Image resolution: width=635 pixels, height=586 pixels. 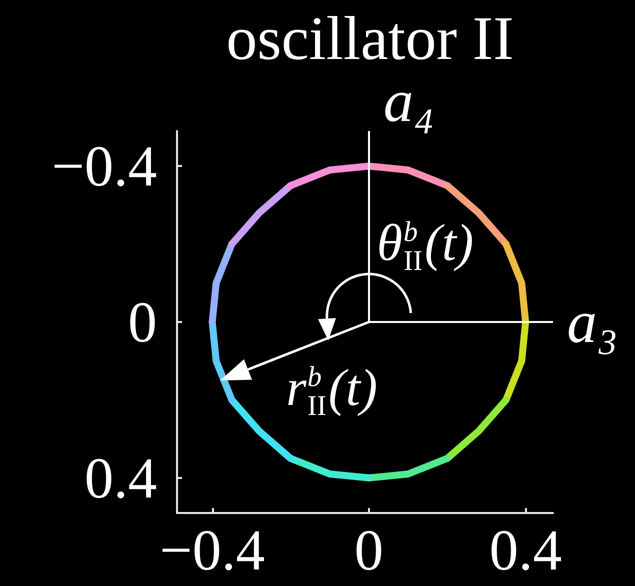 I want to click on x-tick-label: −0.4, so click(x=212, y=550).